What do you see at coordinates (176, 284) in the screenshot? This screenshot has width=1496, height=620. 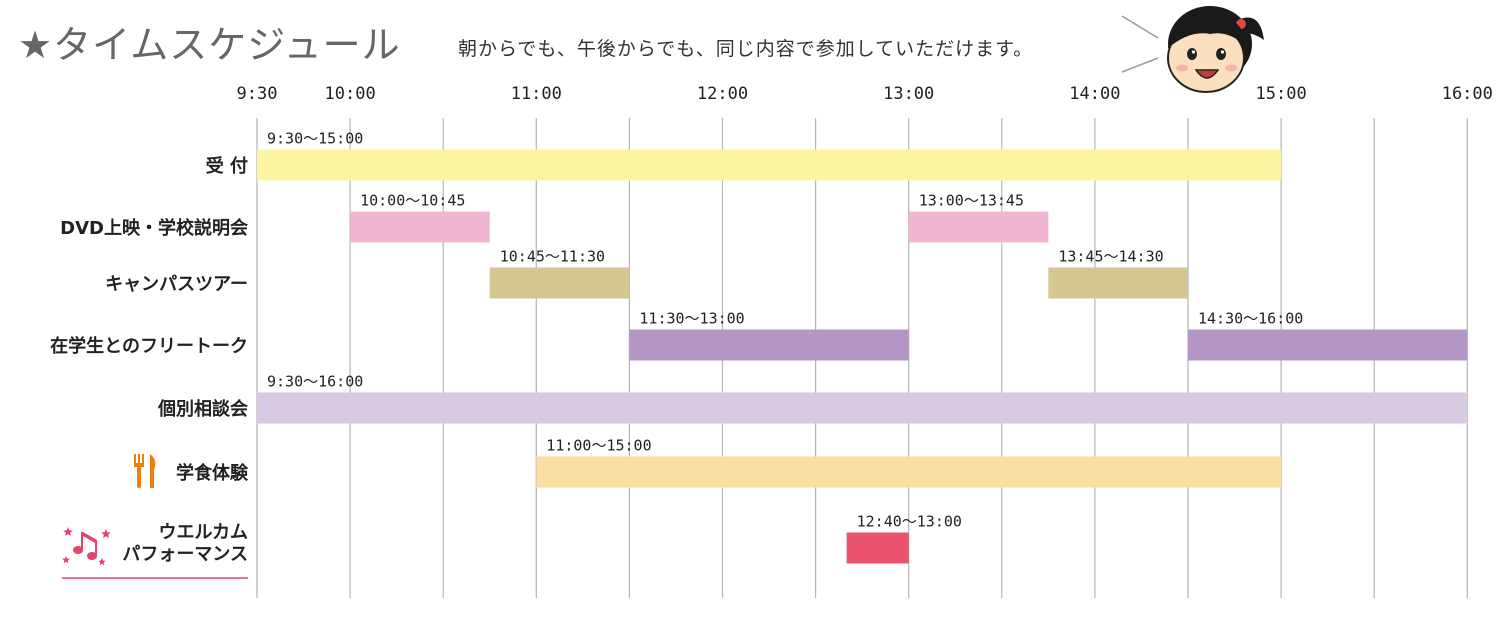 I see `row-label-2: キャンパスツアー` at bounding box center [176, 284].